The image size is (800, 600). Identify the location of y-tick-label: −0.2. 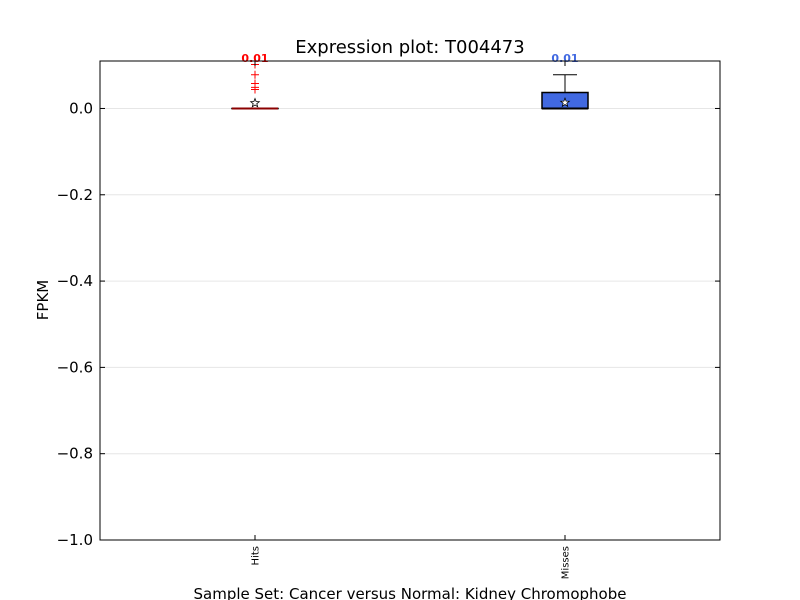
(75, 195).